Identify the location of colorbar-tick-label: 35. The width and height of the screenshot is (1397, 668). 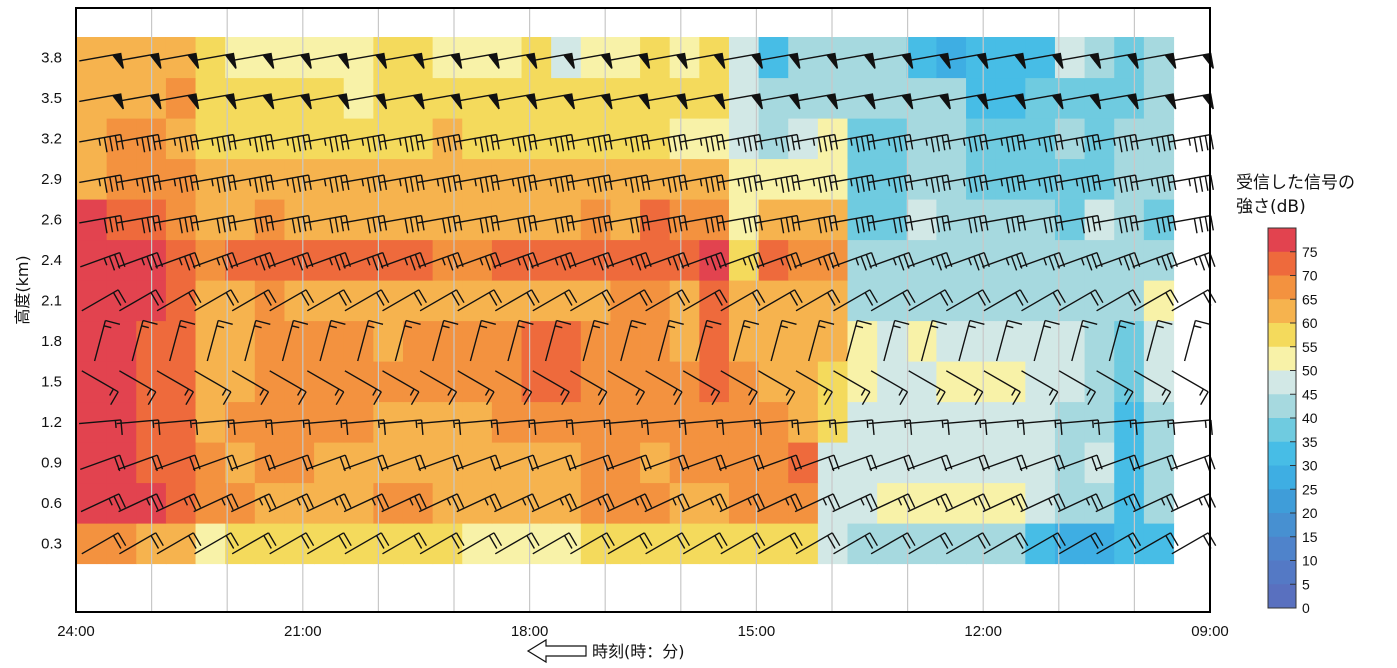
(1310, 442).